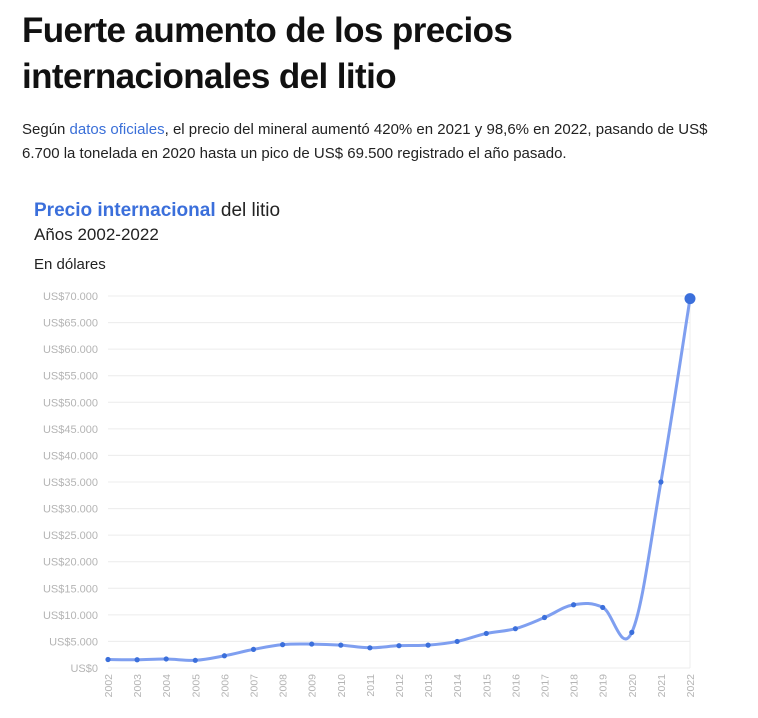  I want to click on x-tick-label: 2015, so click(487, 686).